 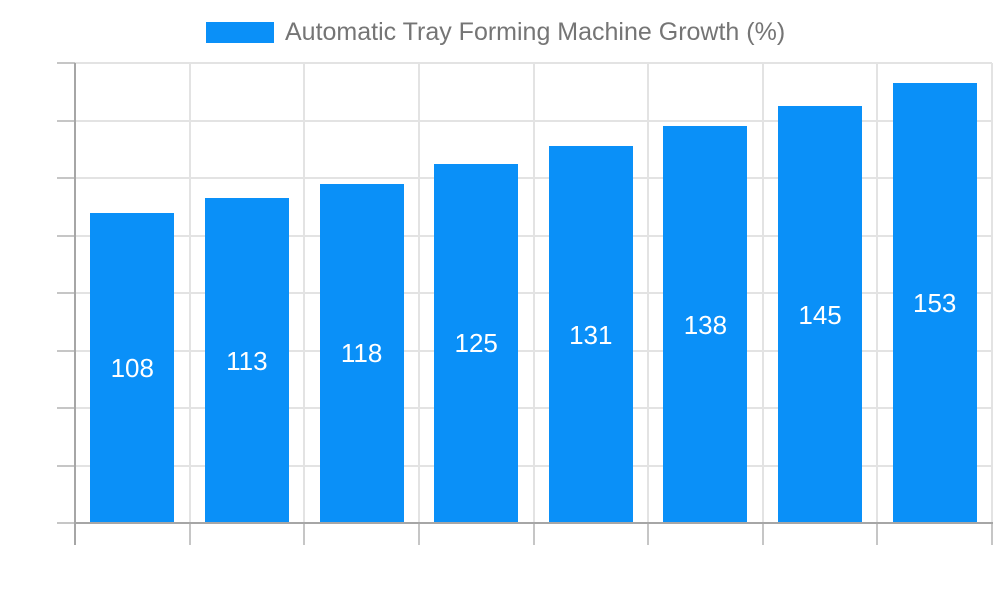 I want to click on bar-value-label: 125, so click(x=476, y=343).